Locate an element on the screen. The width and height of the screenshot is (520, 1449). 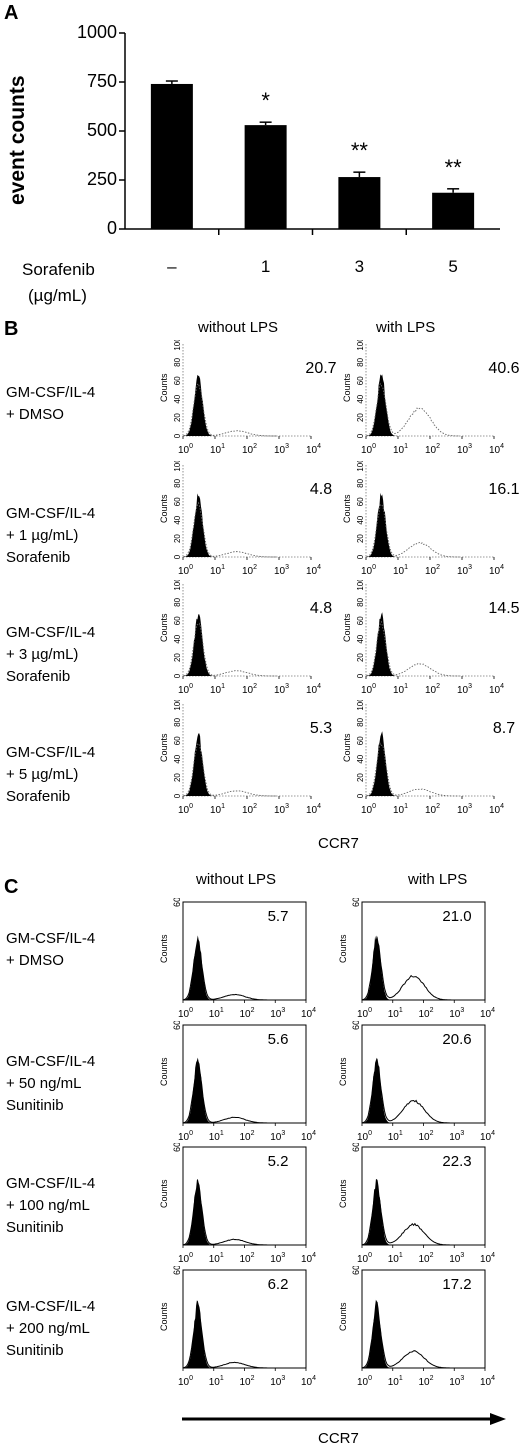
panel-b-x-axis-label: CCR7 is located at coordinates (338, 843).